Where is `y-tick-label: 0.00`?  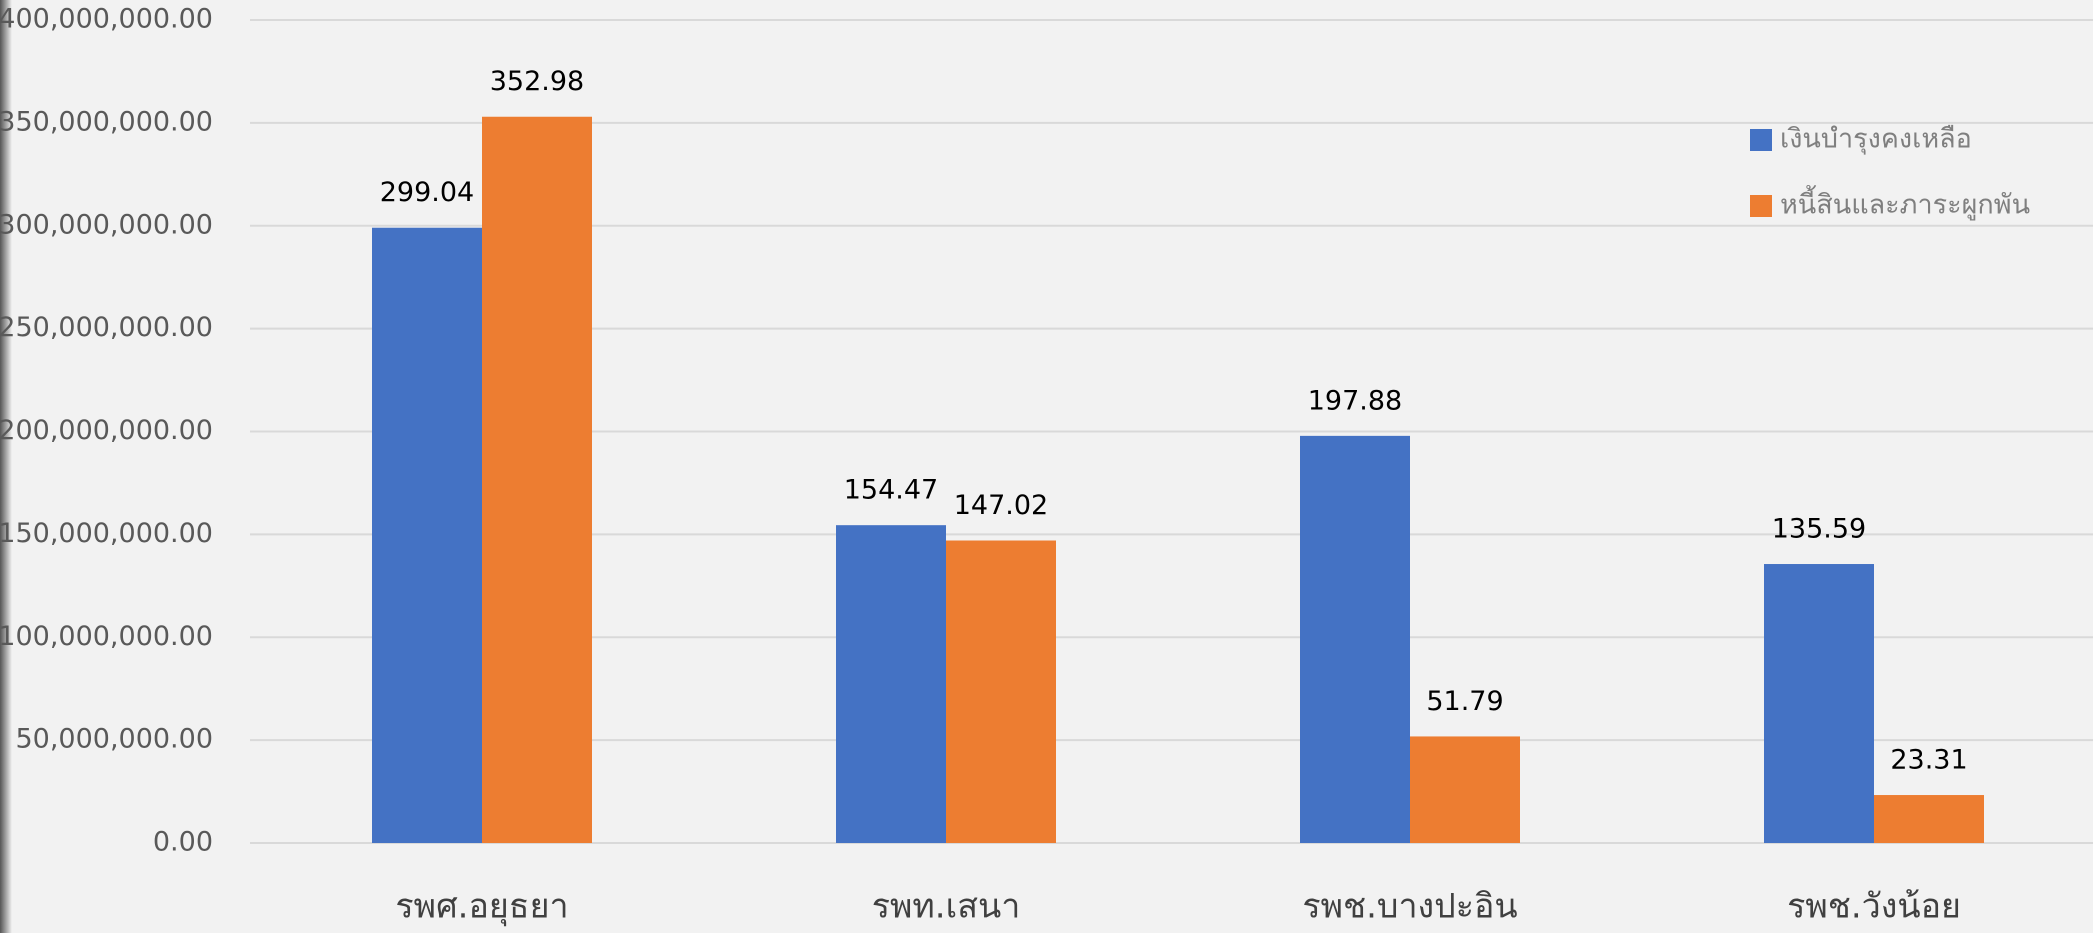
y-tick-label: 0.00 is located at coordinates (183, 842).